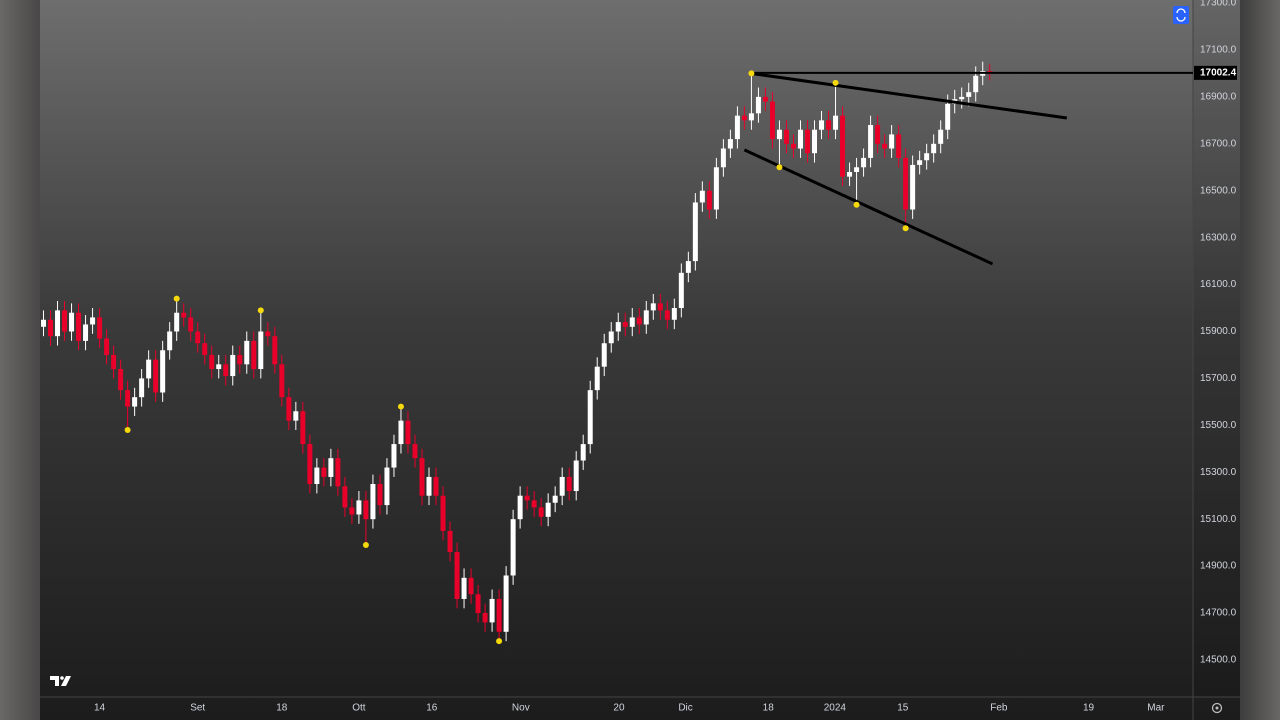 This screenshot has width=1280, height=720. What do you see at coordinates (1218, 50) in the screenshot?
I see `y-tick-label: 17100.0` at bounding box center [1218, 50].